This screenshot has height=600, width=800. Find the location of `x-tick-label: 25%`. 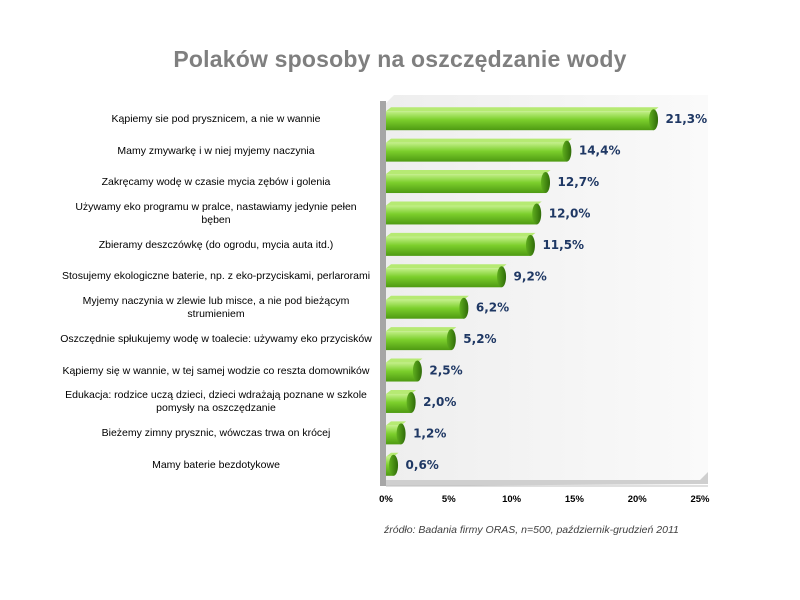

x-tick-label: 25% is located at coordinates (700, 499).